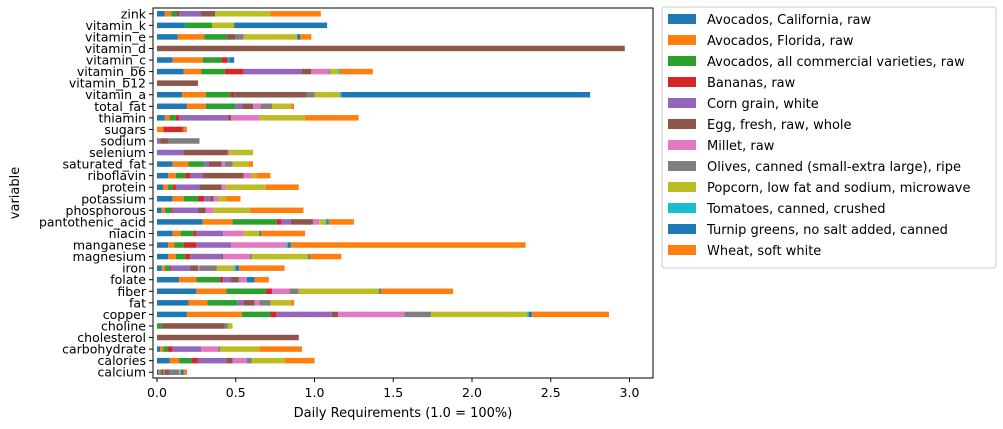 The height and width of the screenshot is (429, 1003). What do you see at coordinates (834, 167) in the screenshot?
I see `legend-label: Olives, canned (small-extra large), ripe` at bounding box center [834, 167].